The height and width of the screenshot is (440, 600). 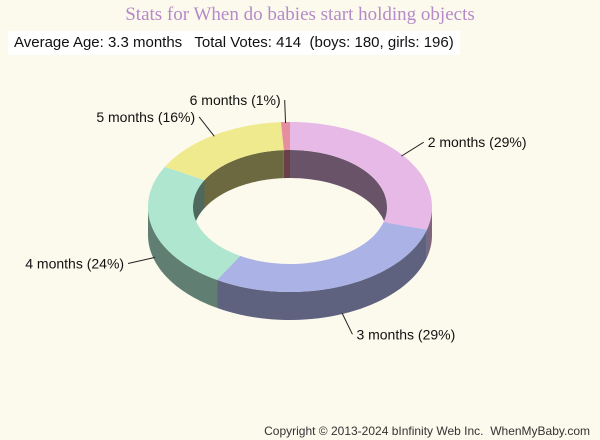 What do you see at coordinates (74, 264) in the screenshot?
I see `label-4-months-24: 4 months (24%)` at bounding box center [74, 264].